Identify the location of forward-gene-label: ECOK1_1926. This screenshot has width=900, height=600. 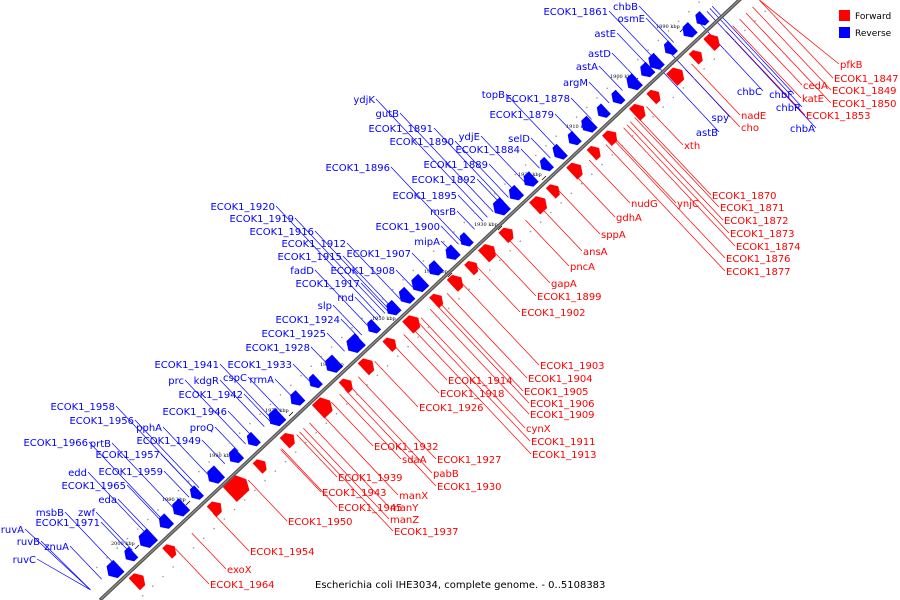
(451, 408).